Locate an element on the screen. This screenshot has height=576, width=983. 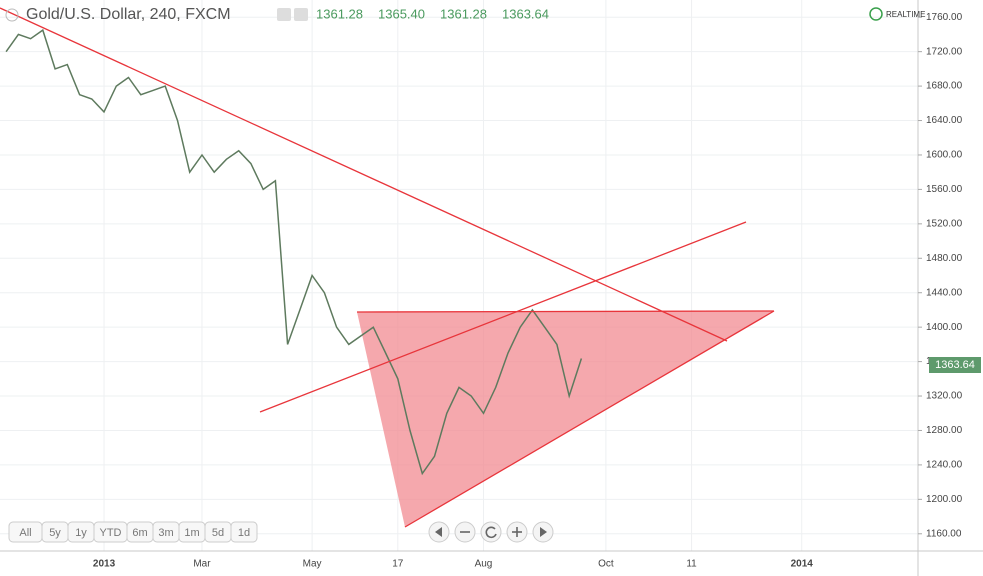
range-button-label: 3m is located at coordinates (165, 533).